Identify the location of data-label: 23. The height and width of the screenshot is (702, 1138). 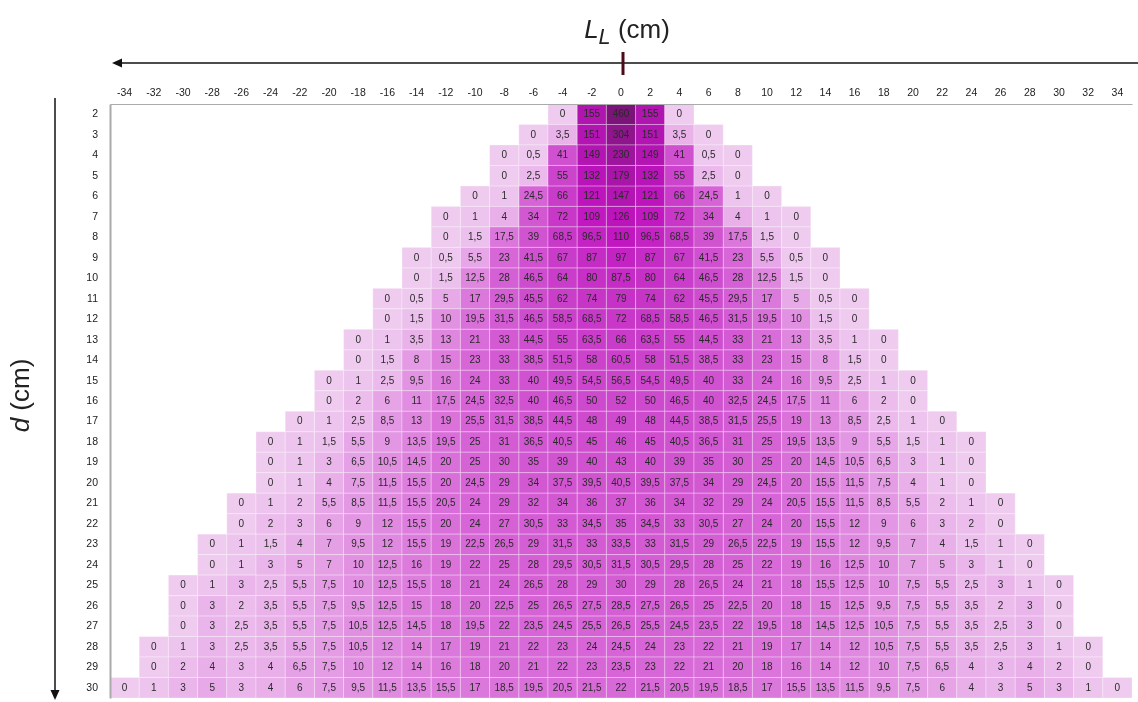
(738, 257).